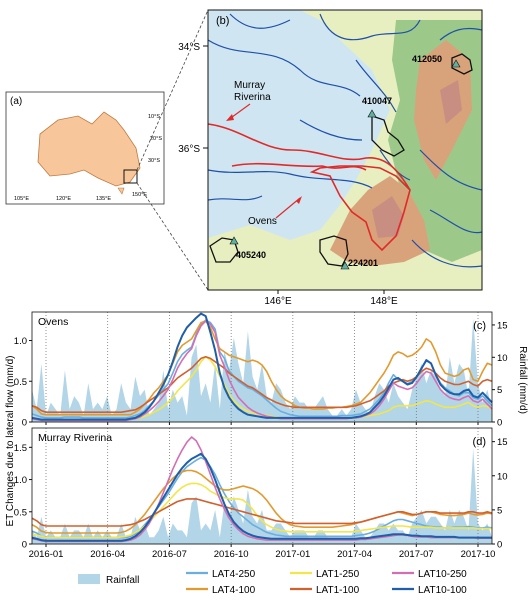 The height and width of the screenshot is (600, 529). I want to click on legend-label: LAT4-250, so click(234, 574).